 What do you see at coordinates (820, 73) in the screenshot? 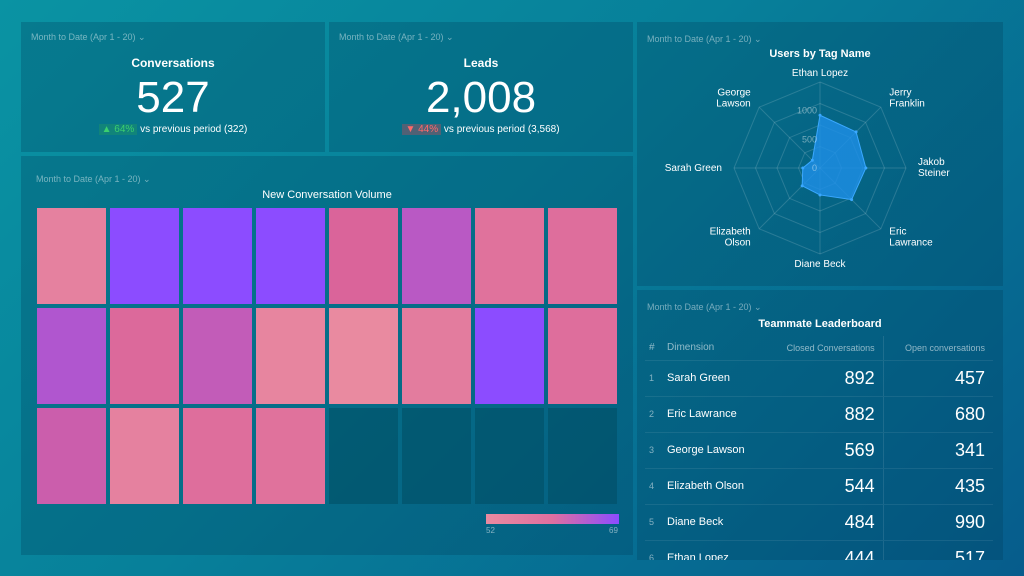
I see `radar-category-label: Ethan Lopez` at bounding box center [820, 73].